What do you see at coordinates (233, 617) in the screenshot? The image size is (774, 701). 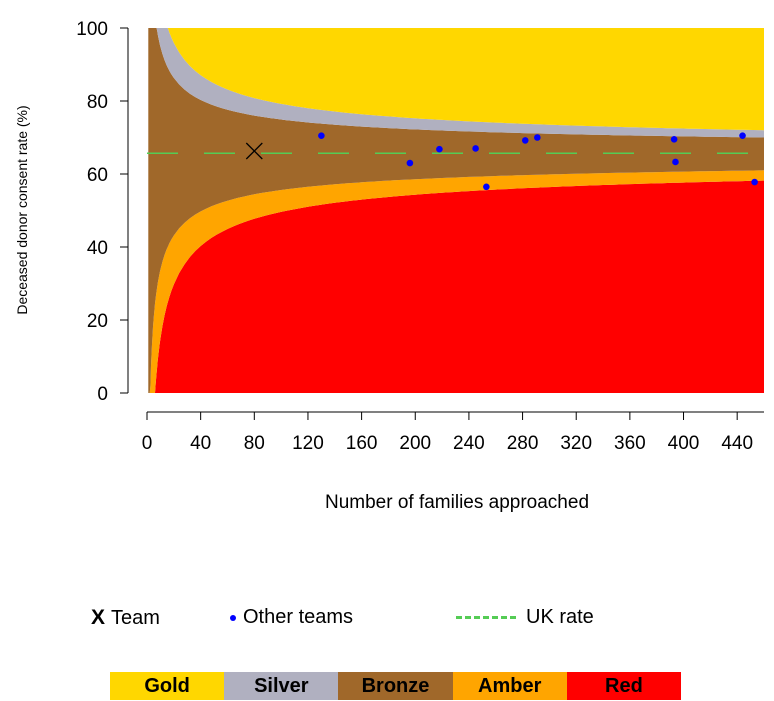 I see `dot-icon` at bounding box center [233, 617].